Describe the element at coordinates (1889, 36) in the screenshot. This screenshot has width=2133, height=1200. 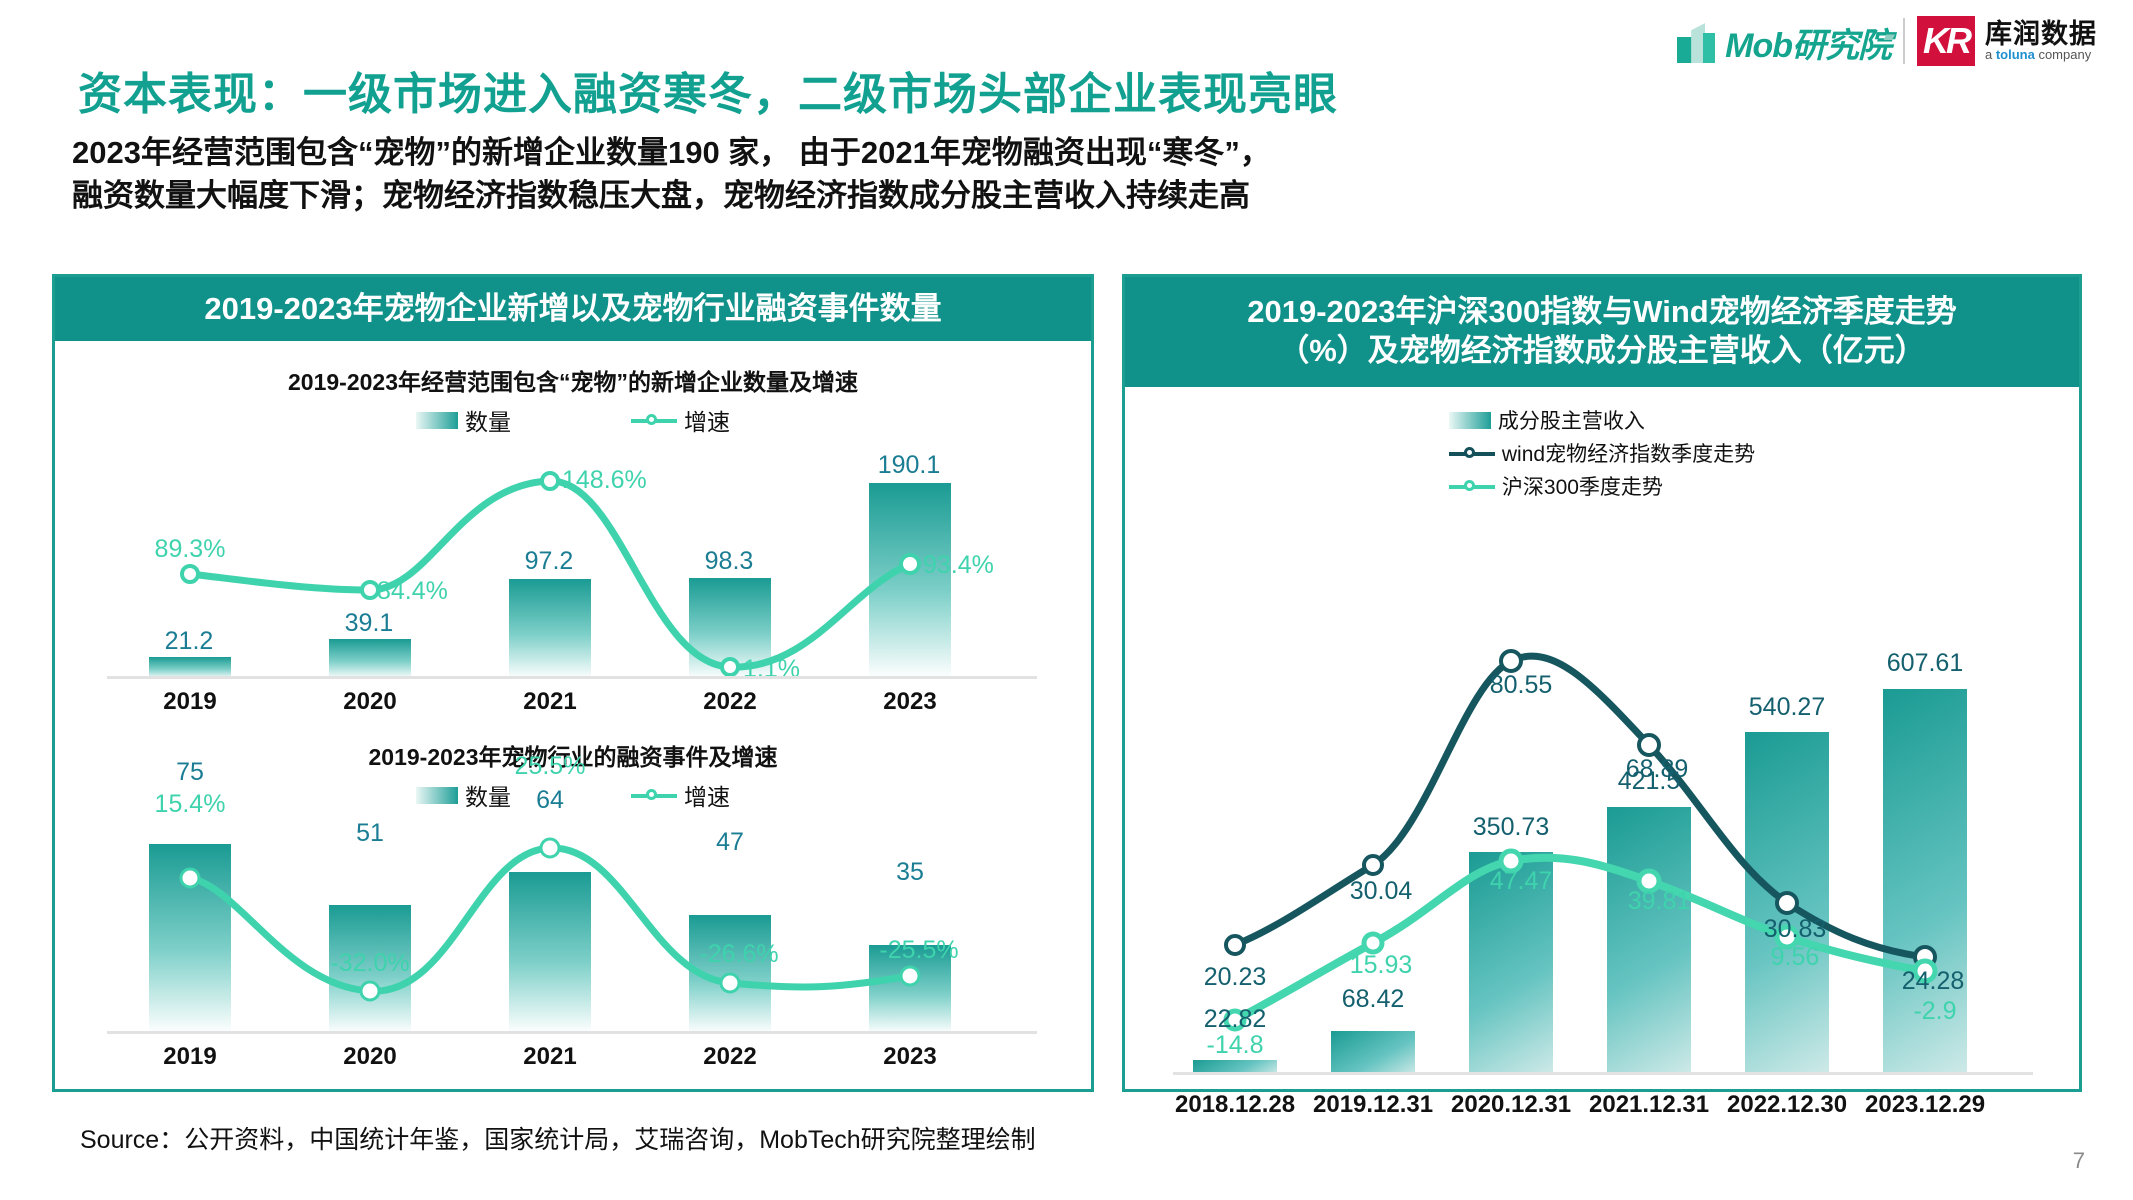
I see `graduation-cap-icon: ▰` at that location.